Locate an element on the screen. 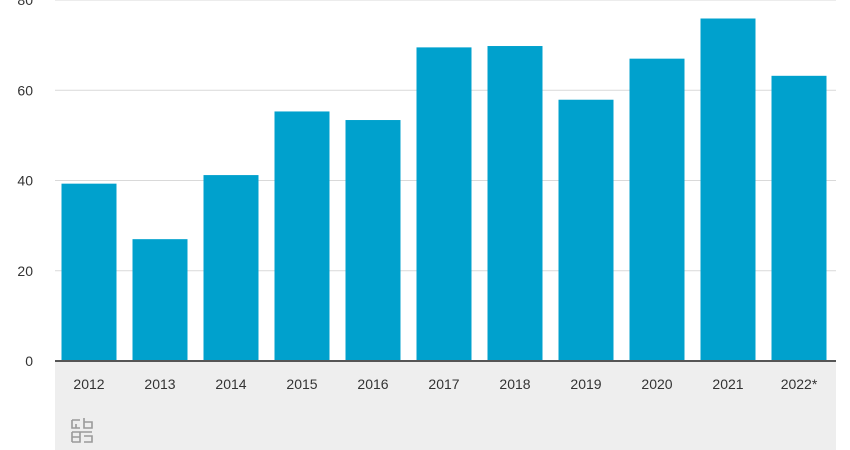  x-tick-label: 2016 is located at coordinates (372, 384).